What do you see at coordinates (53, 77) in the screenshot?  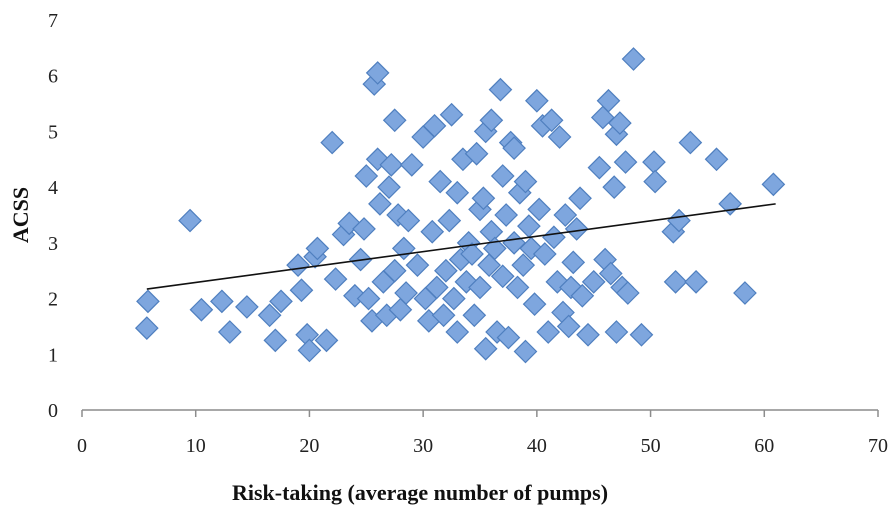 I see `y-tick-label: 6` at bounding box center [53, 77].